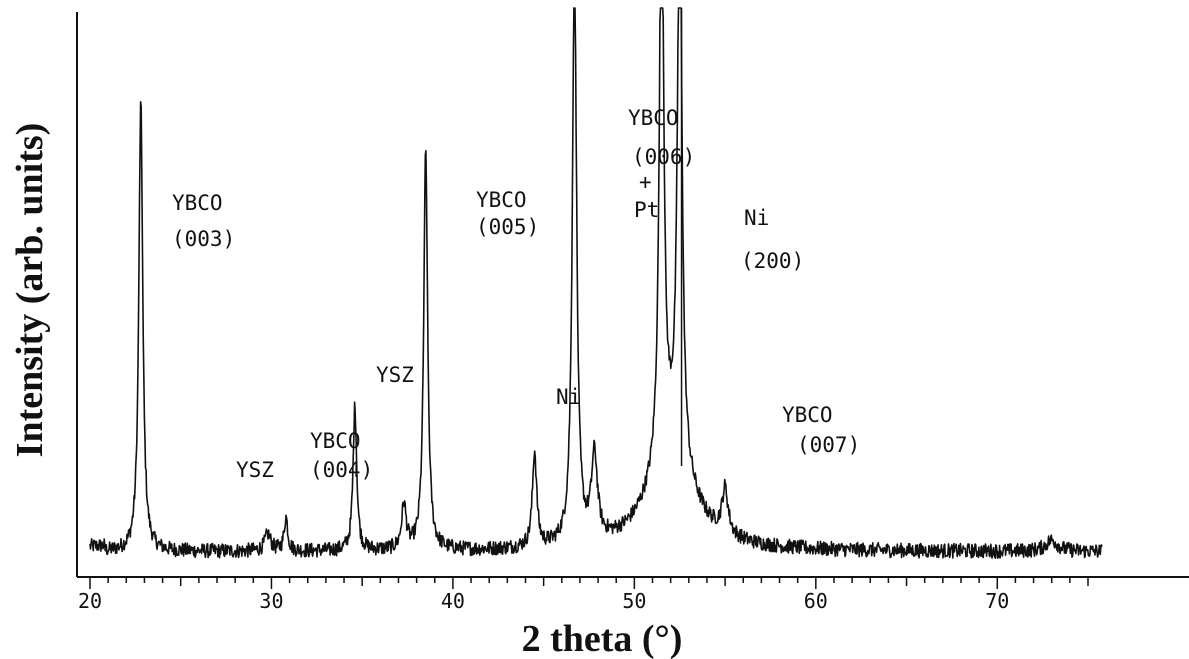 The width and height of the screenshot is (1189, 659). I want to click on annotation-line: (005), so click(507, 227).